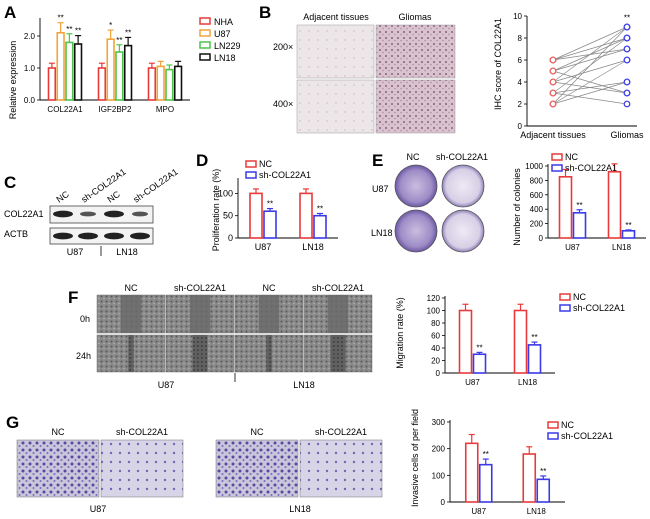 The width and height of the screenshot is (650, 519). What do you see at coordinates (439, 422) in the screenshot?
I see `y-tick-label: 300` at bounding box center [439, 422].